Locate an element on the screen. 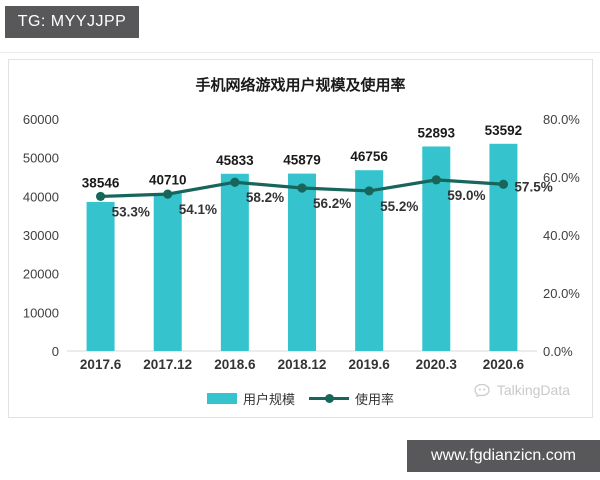 The image size is (600, 480). chart-title: 手机网络游戏用户规模及使用率 is located at coordinates (300, 85).